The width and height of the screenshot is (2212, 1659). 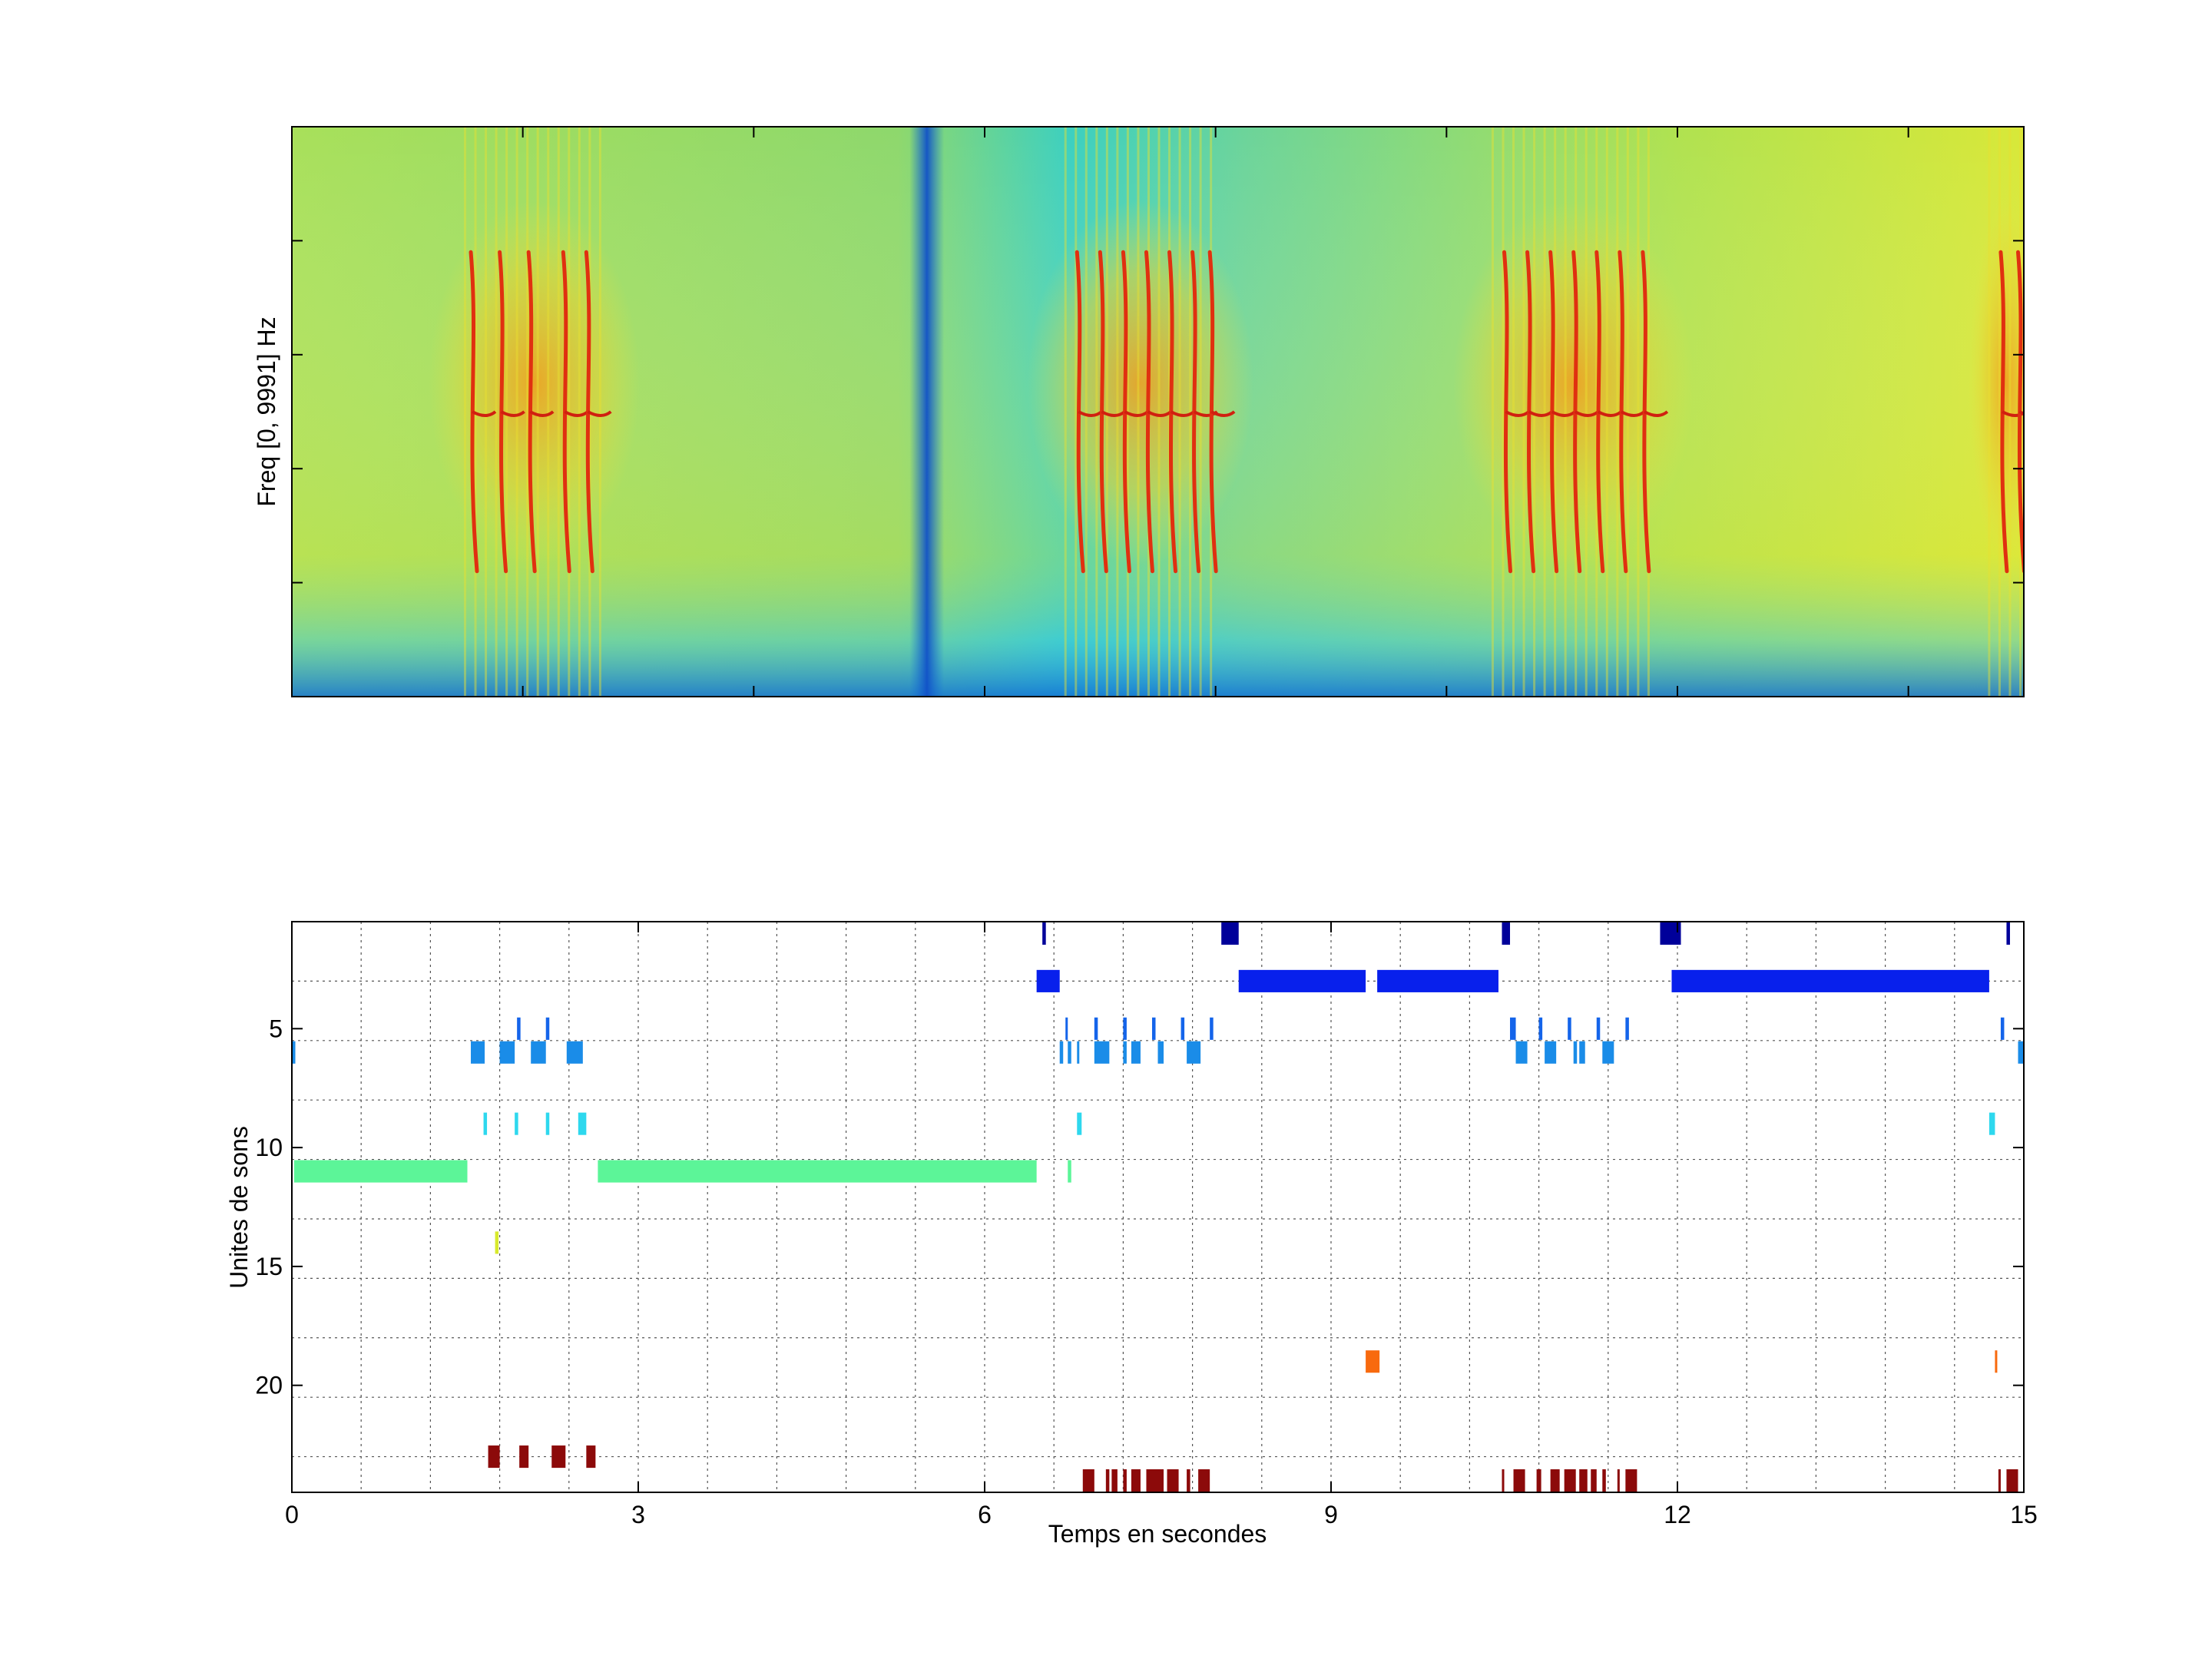 I want to click on raster-xtick-label: 9, so click(x=1331, y=1514).